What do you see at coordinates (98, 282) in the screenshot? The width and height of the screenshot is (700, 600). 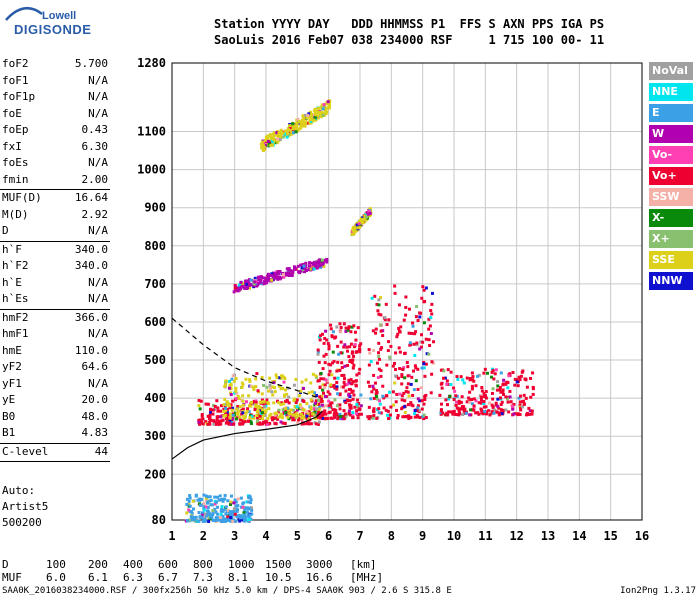 I see `param-value: N/A` at bounding box center [98, 282].